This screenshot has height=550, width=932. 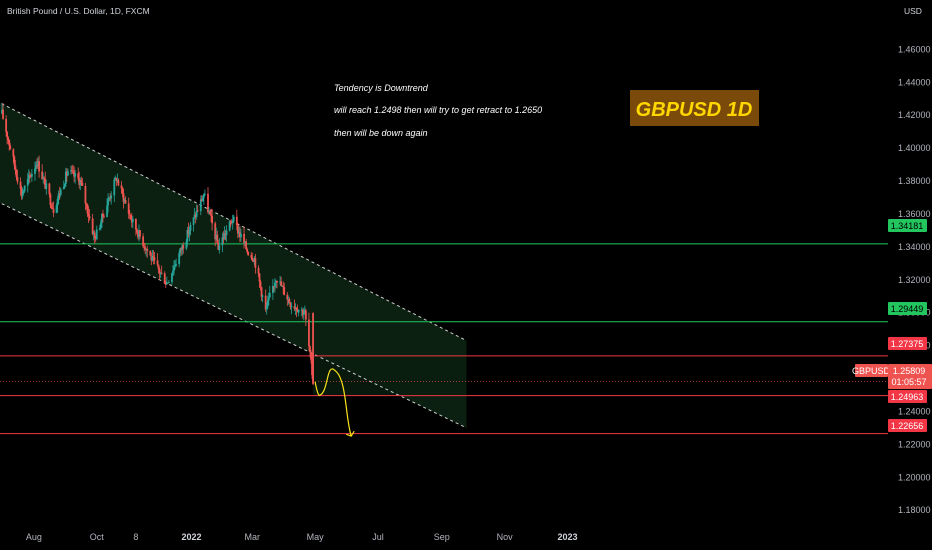 I want to click on price-tag-1: 1.34181, so click(x=907, y=225).